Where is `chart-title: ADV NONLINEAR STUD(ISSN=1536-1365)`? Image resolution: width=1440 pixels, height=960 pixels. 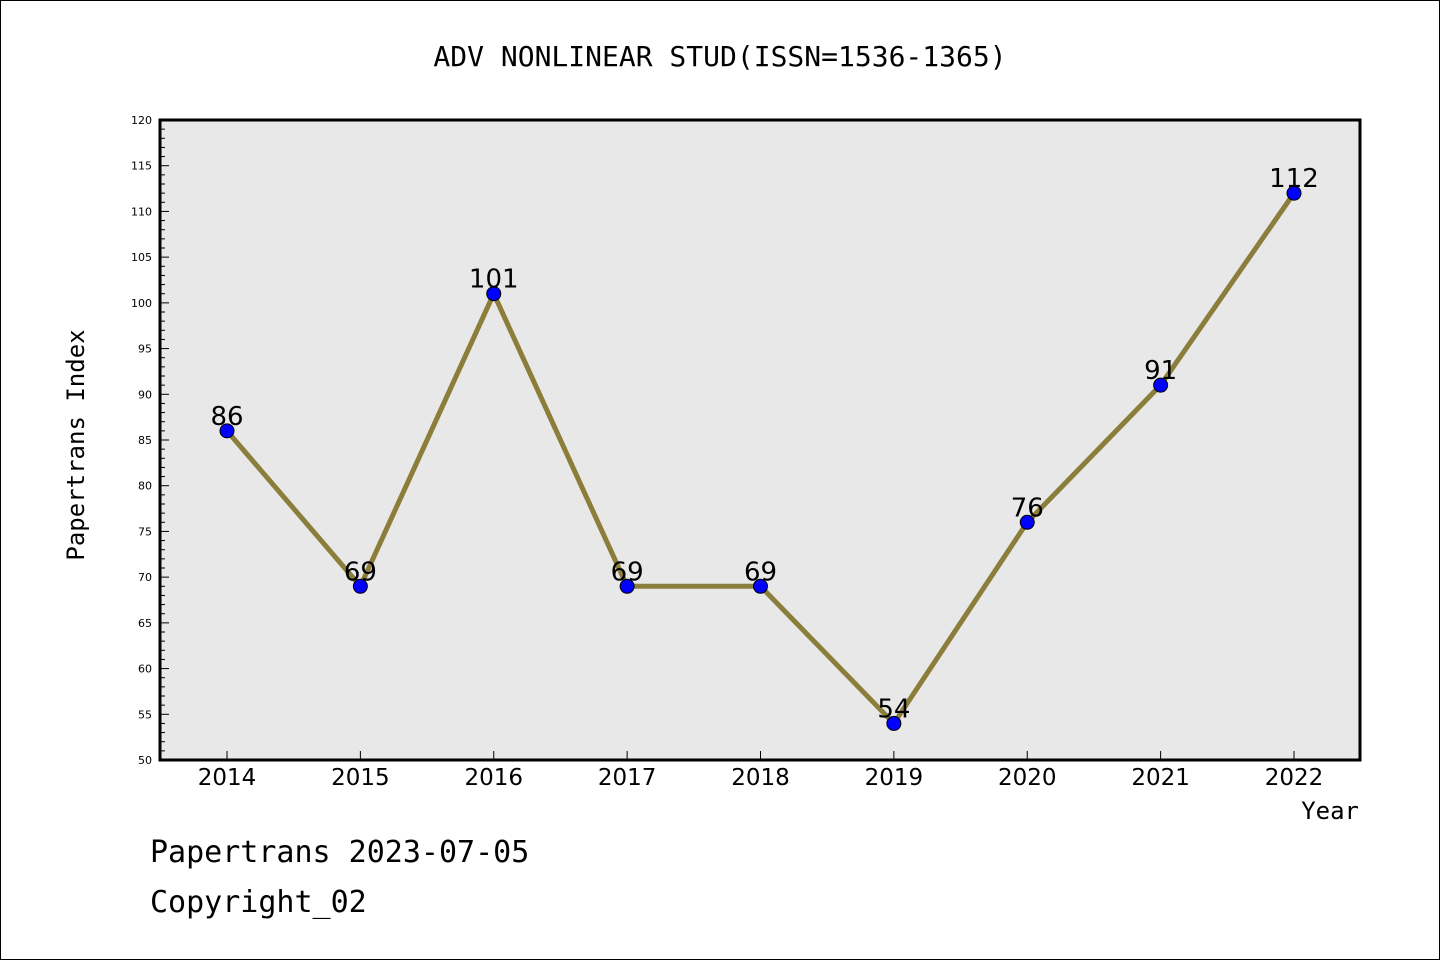
chart-title: ADV NONLINEAR STUD(ISSN=1536-1365) is located at coordinates (719, 56).